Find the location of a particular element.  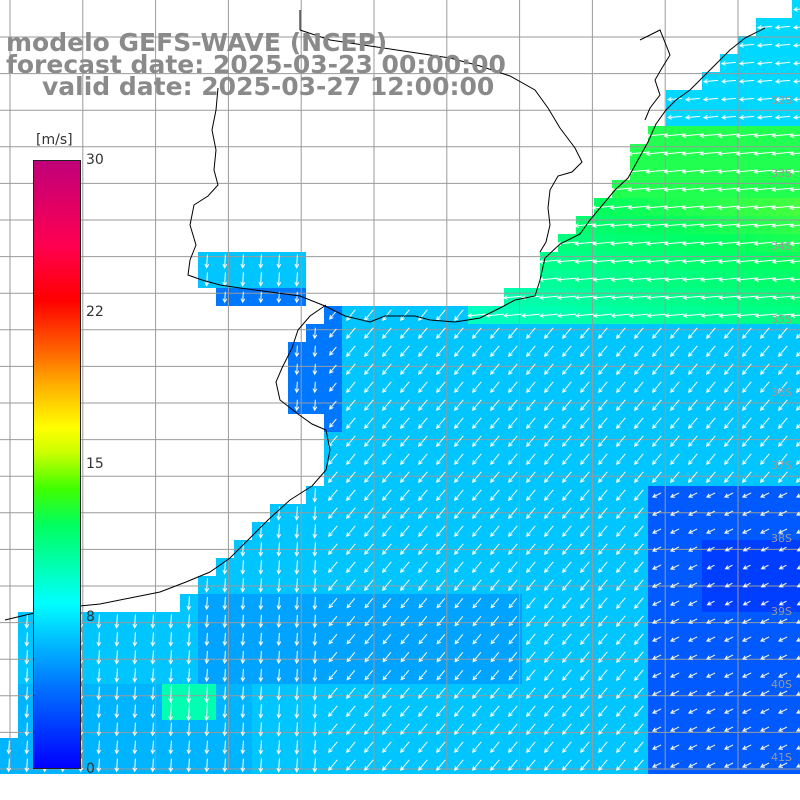

latitude-label: 34S is located at coordinates (781, 246).